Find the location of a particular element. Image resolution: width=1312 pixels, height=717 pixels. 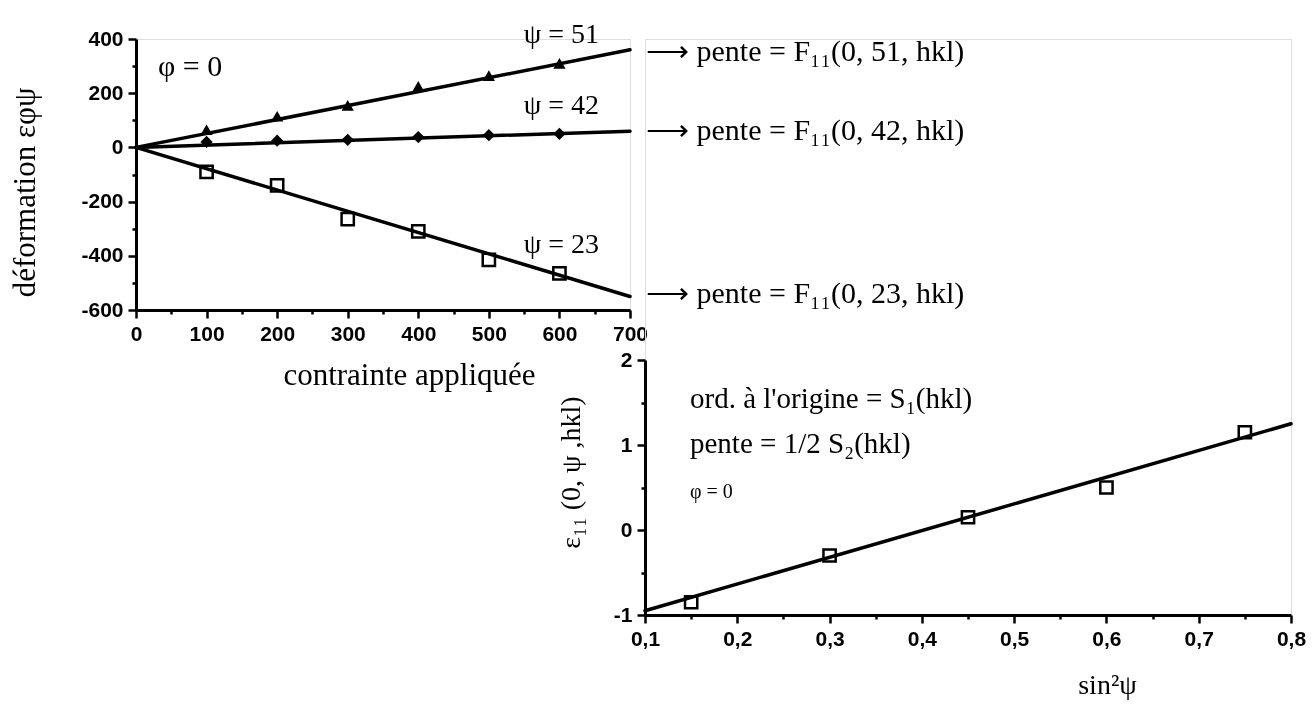

x-tick-label: 100 is located at coordinates (207, 333).